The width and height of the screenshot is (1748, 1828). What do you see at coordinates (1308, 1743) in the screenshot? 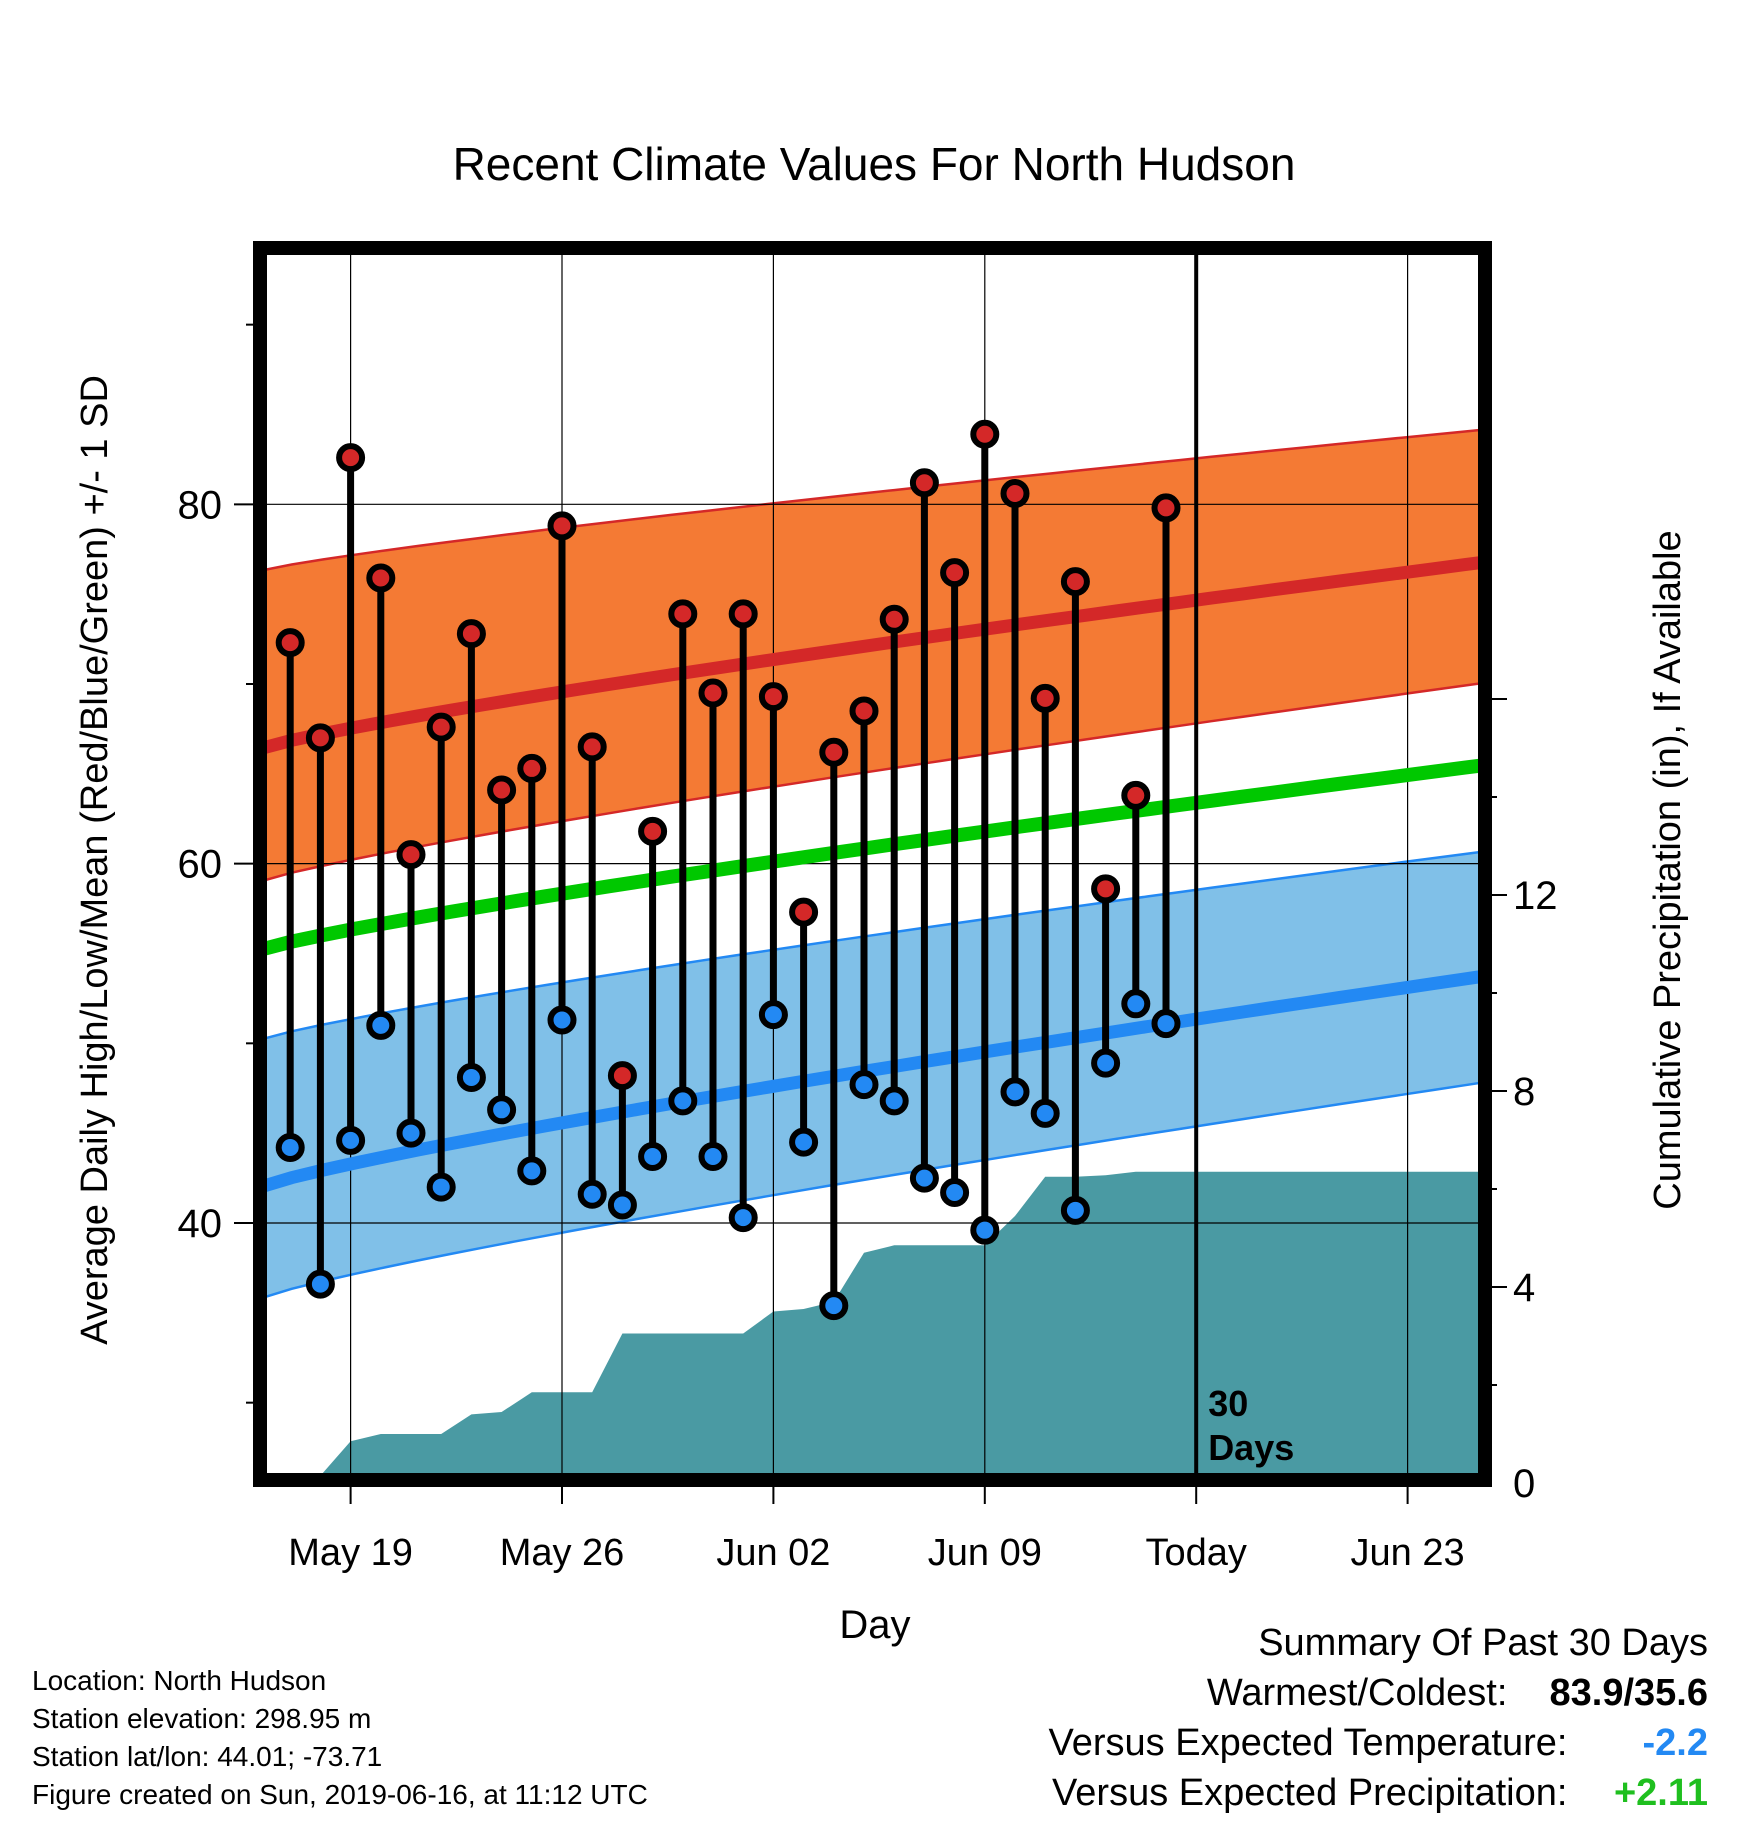
I see `temp-label: Versus Expected Temperature:` at bounding box center [1308, 1743].